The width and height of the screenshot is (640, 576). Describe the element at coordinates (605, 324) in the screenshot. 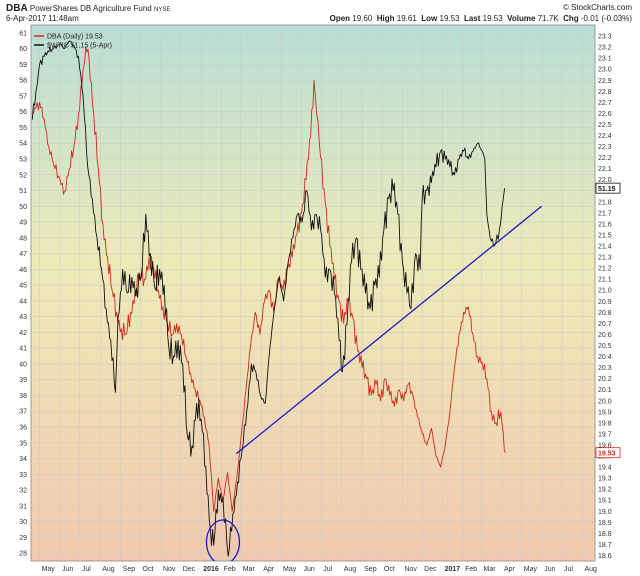

I see `right-tick-label: 20.7` at that location.